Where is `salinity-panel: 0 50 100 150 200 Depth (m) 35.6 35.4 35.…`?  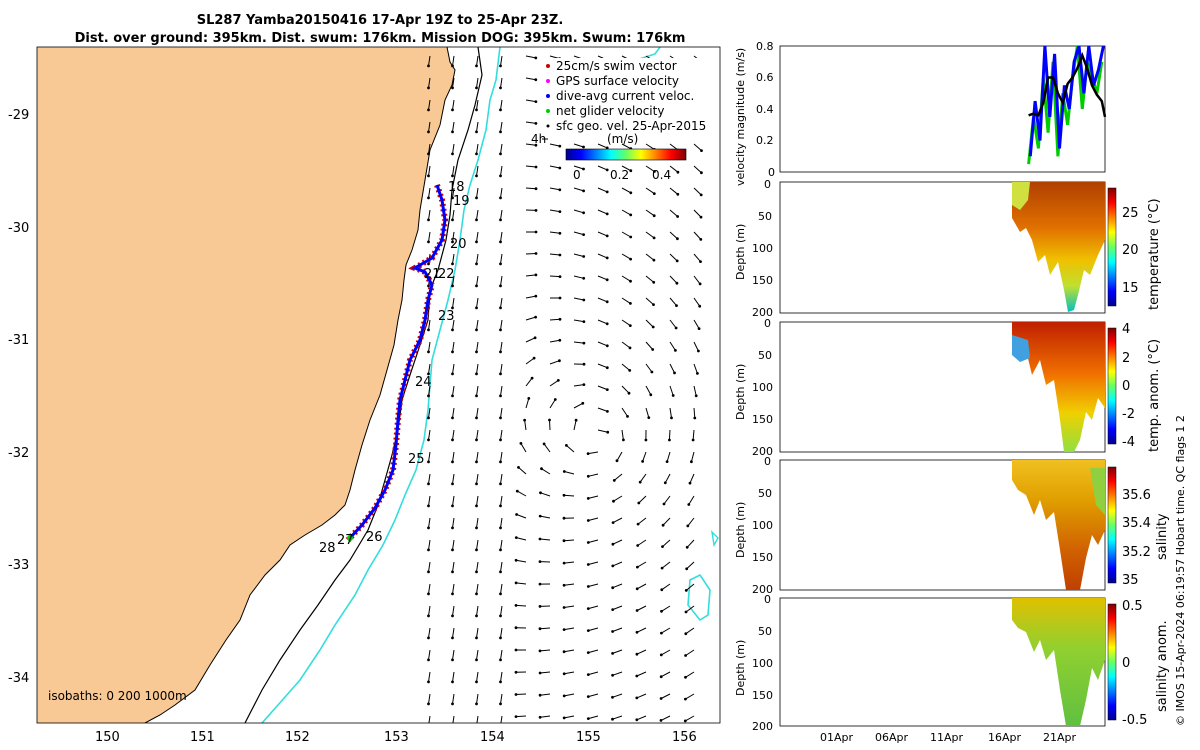 salinity-panel: 0 50 100 150 200 Depth (m) 35.6 35.4 35.… is located at coordinates (952, 525).